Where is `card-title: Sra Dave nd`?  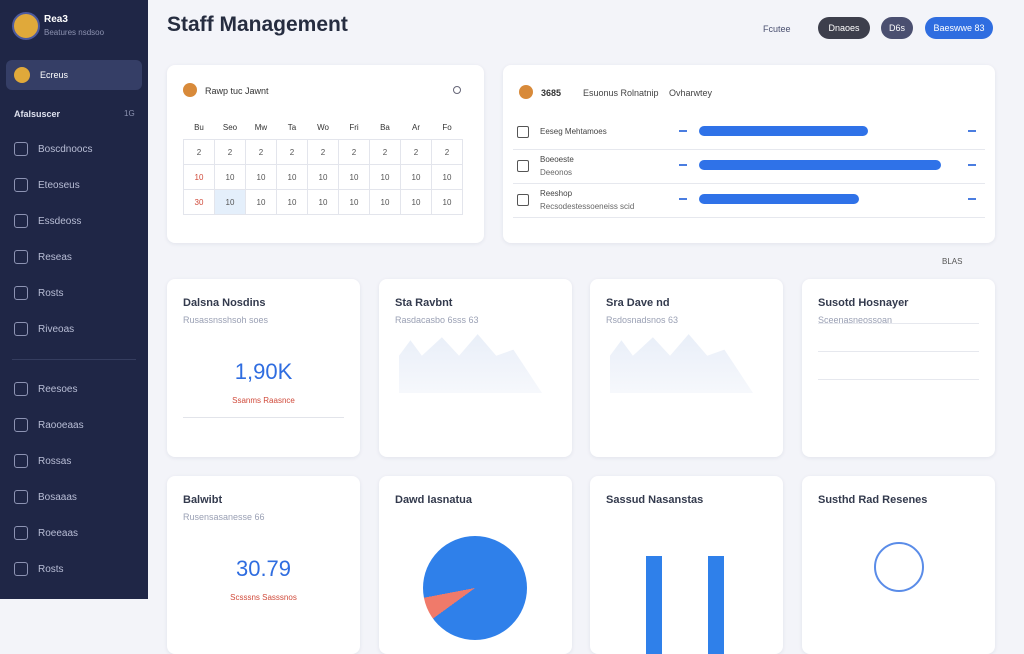 card-title: Sra Dave nd is located at coordinates (638, 303).